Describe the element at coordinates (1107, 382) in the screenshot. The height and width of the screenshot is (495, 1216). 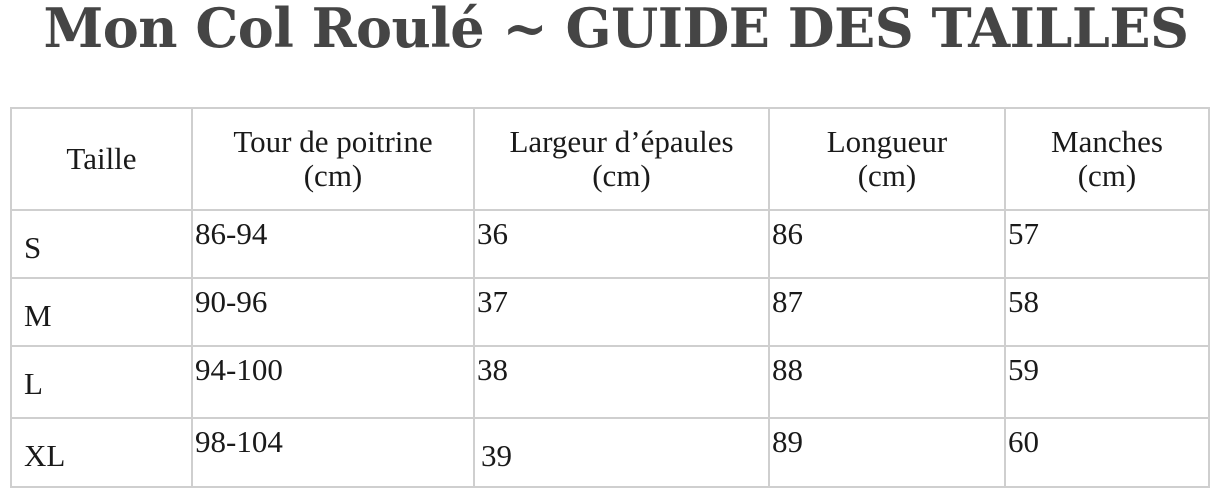
I see `sleeves-cell: 59` at that location.